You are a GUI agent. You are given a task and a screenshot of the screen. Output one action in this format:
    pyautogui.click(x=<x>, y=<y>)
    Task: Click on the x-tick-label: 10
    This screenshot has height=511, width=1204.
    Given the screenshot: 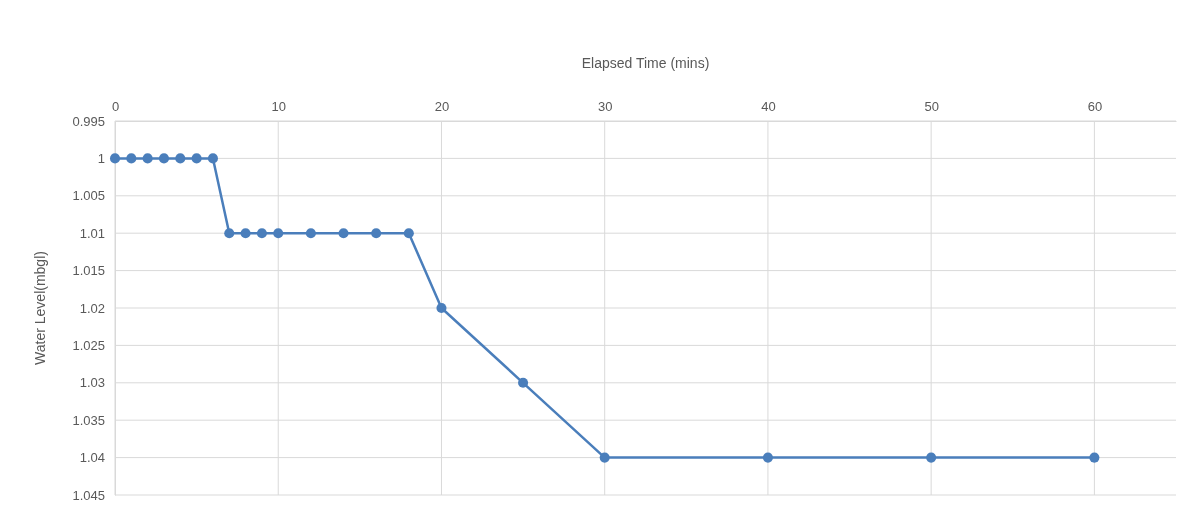 What is the action you would take?
    pyautogui.click(x=278, y=106)
    